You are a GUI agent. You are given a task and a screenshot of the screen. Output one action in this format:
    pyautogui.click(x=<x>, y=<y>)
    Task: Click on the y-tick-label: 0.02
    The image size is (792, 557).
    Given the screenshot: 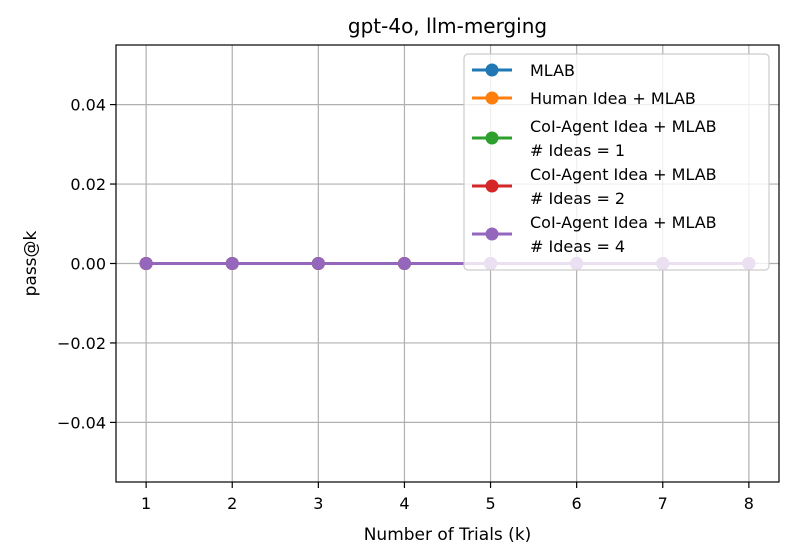 What is the action you would take?
    pyautogui.click(x=88, y=184)
    